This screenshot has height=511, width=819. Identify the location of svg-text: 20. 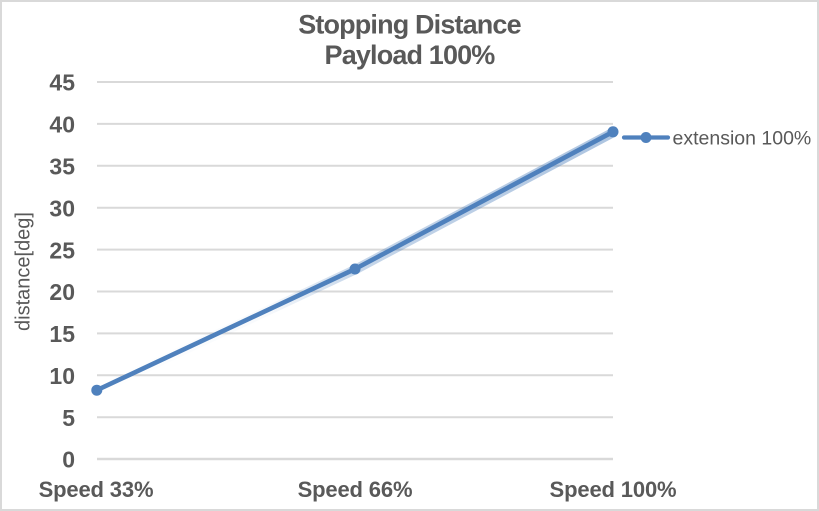
(62, 292).